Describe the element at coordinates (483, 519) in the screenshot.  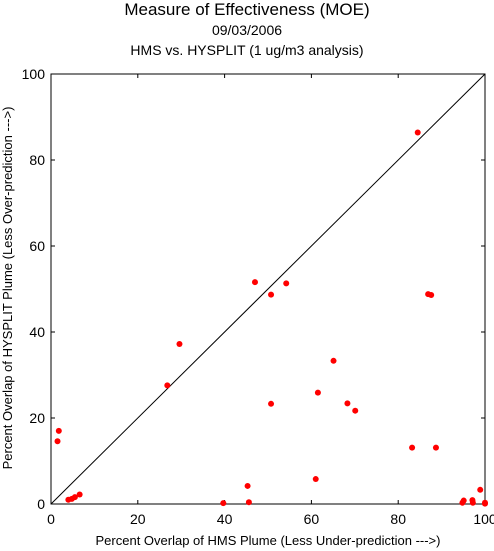
I see `x-tick-label: 100` at that location.